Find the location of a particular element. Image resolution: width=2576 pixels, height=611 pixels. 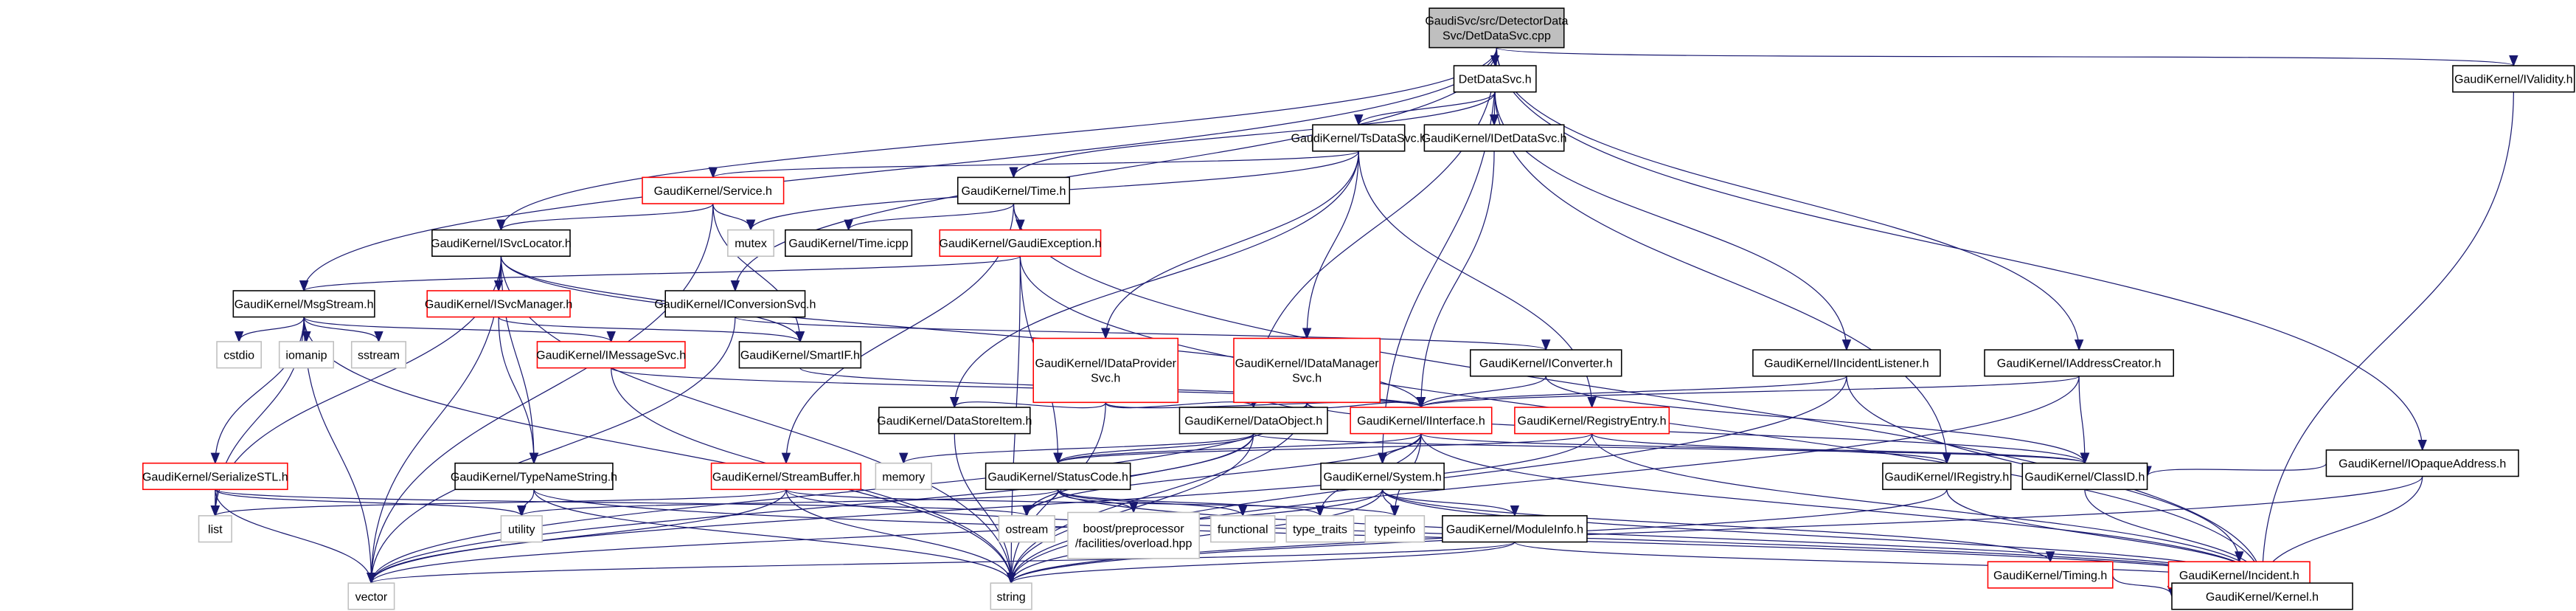

node-gaudikernel-datastoreitem-h: GaudiKernel/DataStoreItem.h is located at coordinates (954, 421).